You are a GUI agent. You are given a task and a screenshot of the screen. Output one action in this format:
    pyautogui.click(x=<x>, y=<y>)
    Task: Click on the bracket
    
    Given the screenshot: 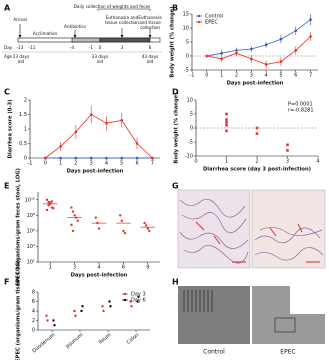 What is the action you would take?
    pyautogui.click(x=124, y=9)
    